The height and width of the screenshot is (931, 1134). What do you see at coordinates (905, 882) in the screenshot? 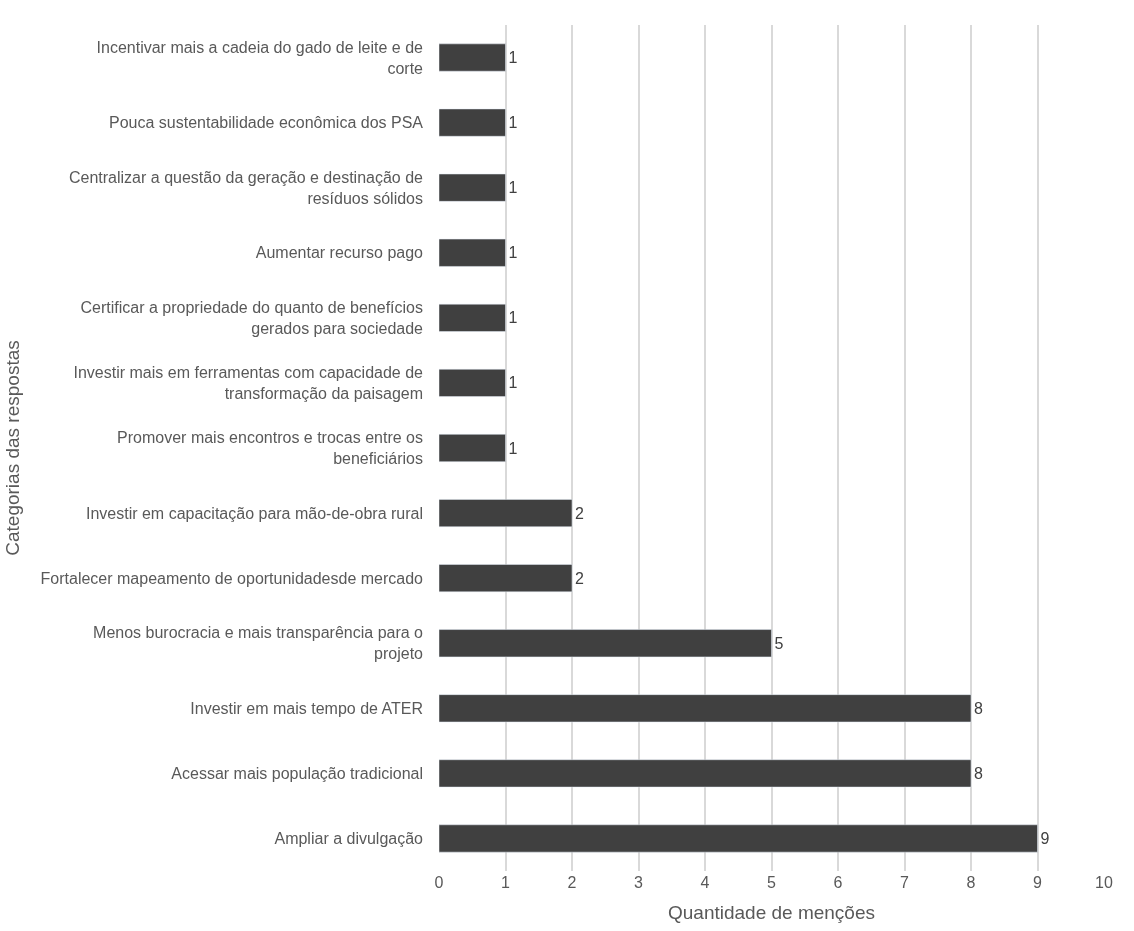
I see `x-tick-label: 7` at bounding box center [905, 882].